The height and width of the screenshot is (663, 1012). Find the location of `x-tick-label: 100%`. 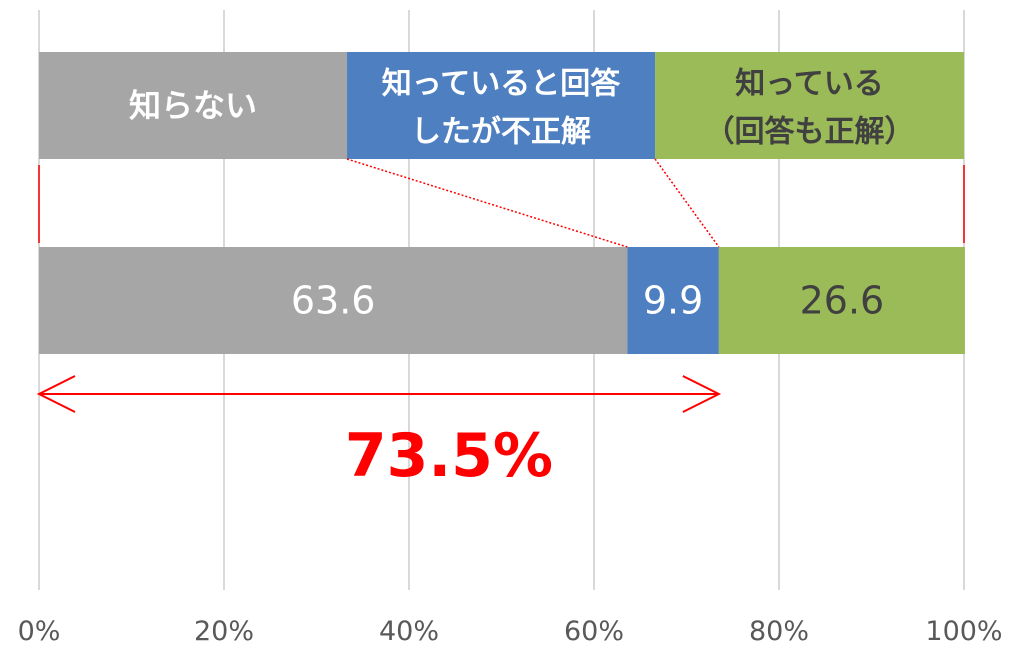

x-tick-label: 100% is located at coordinates (963, 631).